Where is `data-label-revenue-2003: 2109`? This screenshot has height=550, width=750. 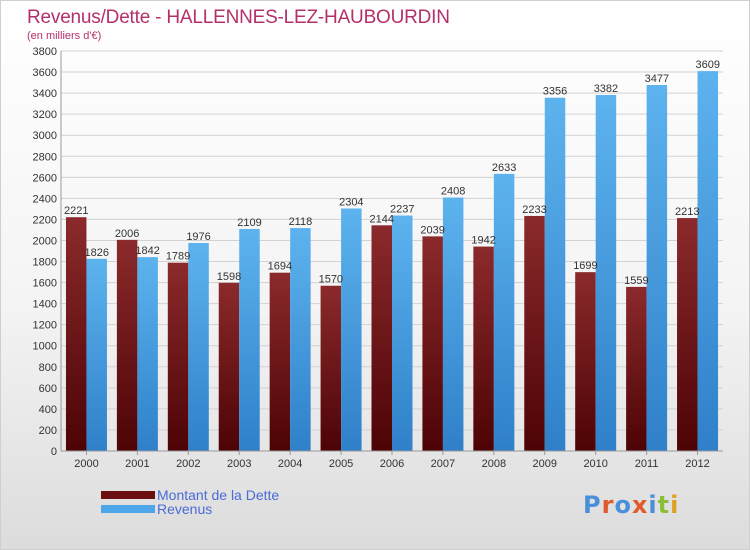
data-label-revenue-2003: 2109 is located at coordinates (249, 223).